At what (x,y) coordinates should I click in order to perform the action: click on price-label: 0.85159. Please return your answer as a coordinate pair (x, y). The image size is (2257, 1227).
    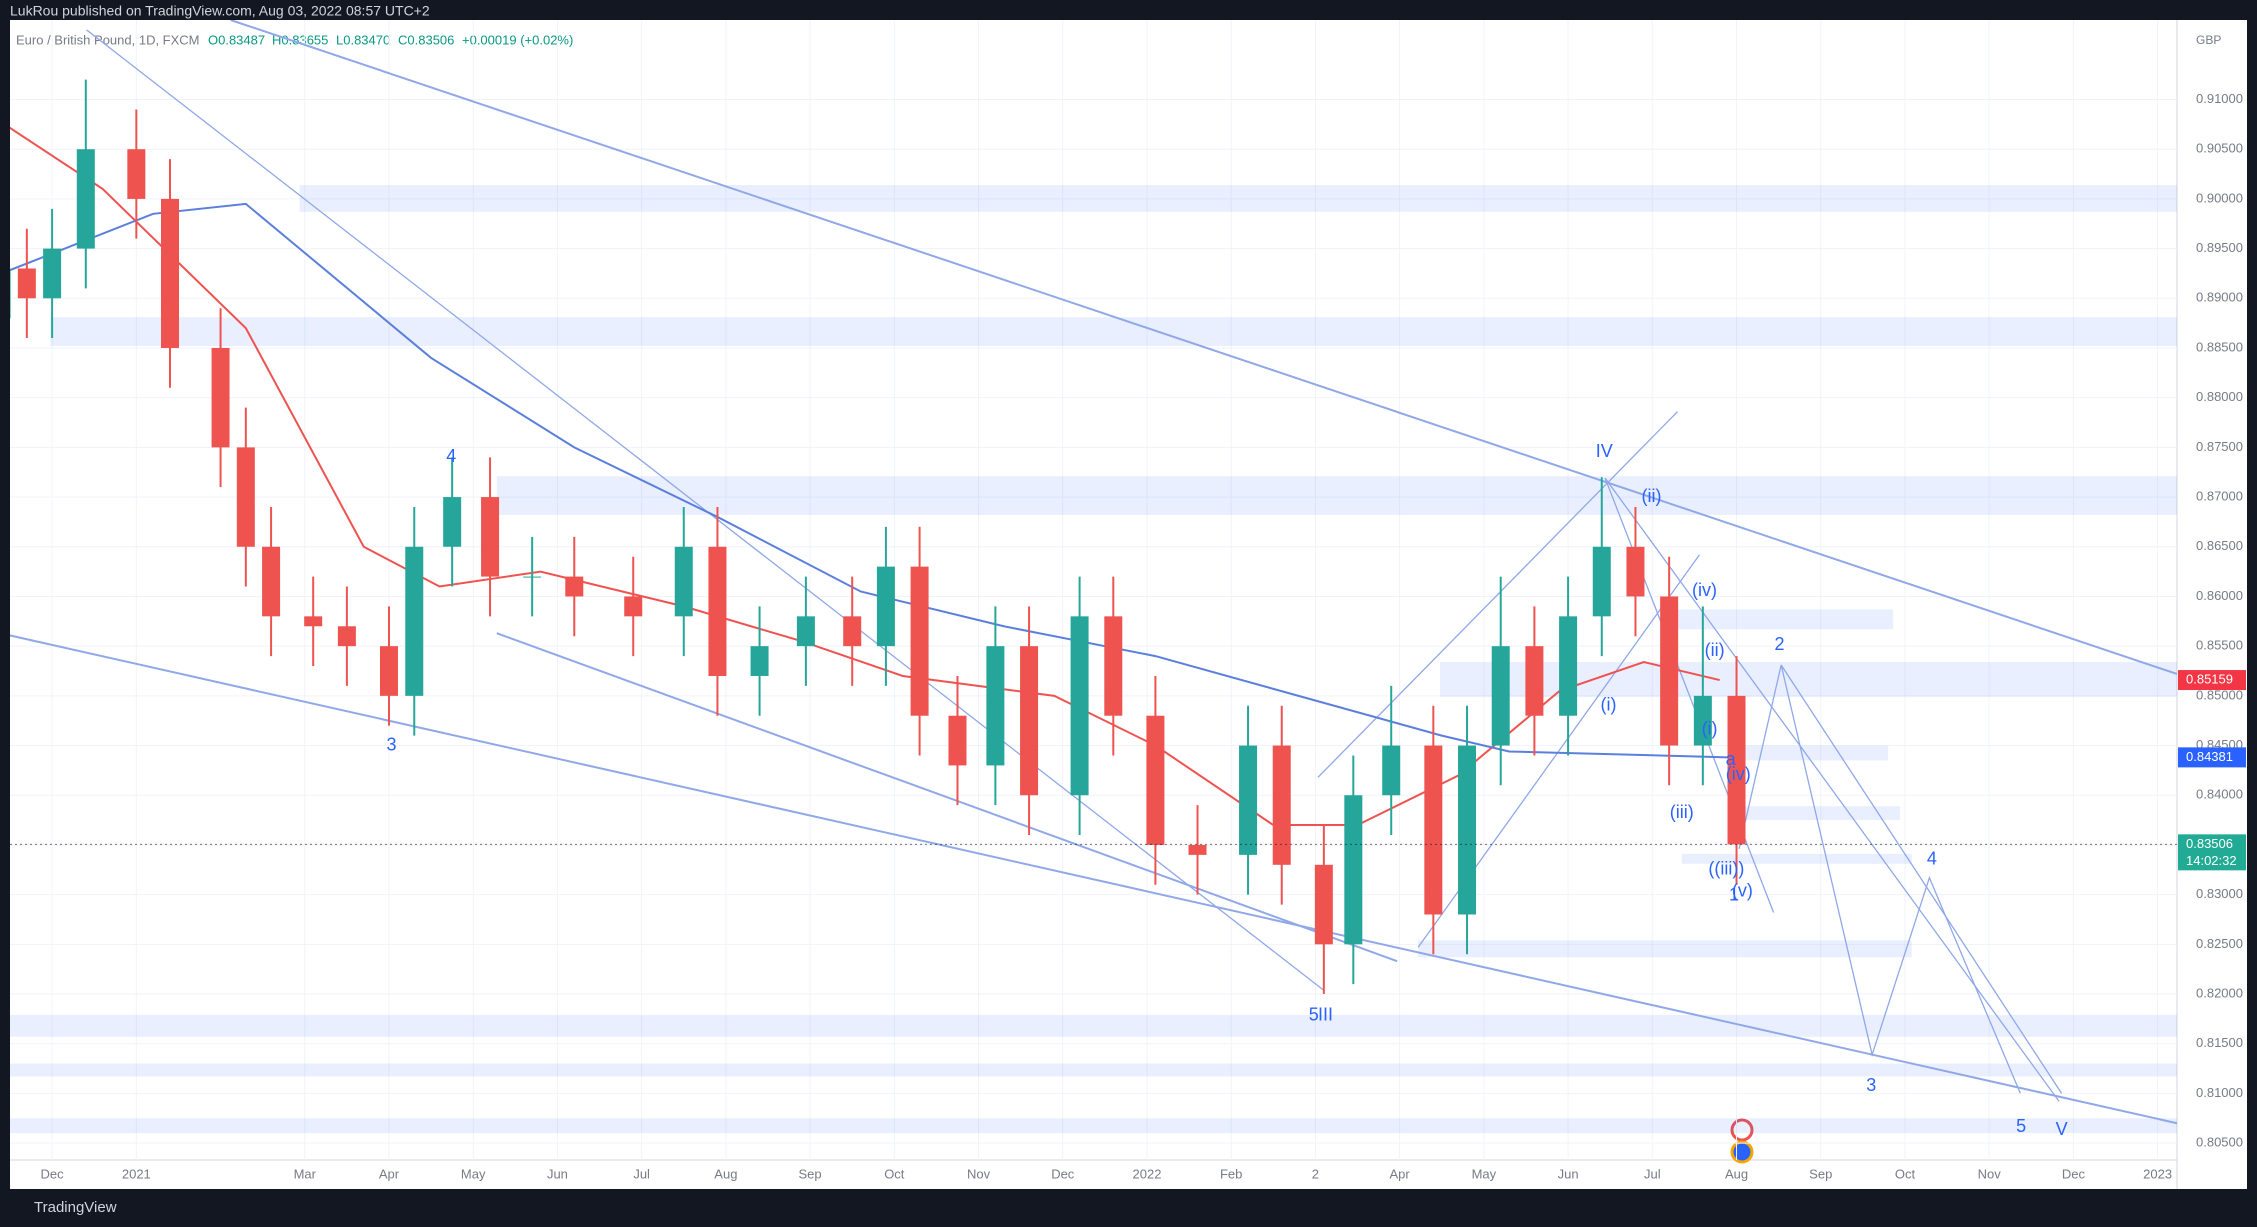
    Looking at the image, I should click on (2209, 678).